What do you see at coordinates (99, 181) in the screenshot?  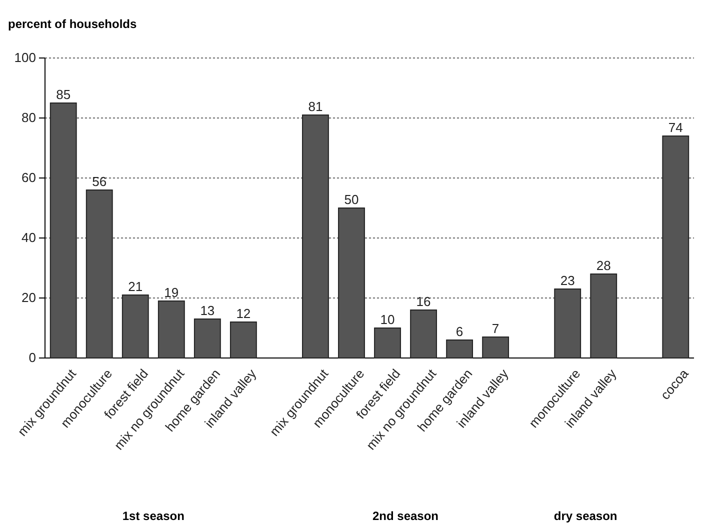 I see `data-label: 56` at bounding box center [99, 181].